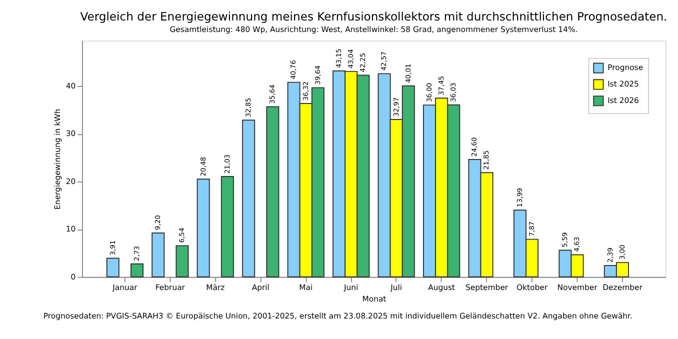 The image size is (678, 339). Describe the element at coordinates (73, 277) in the screenshot. I see `y-tick-label: 0` at that location.